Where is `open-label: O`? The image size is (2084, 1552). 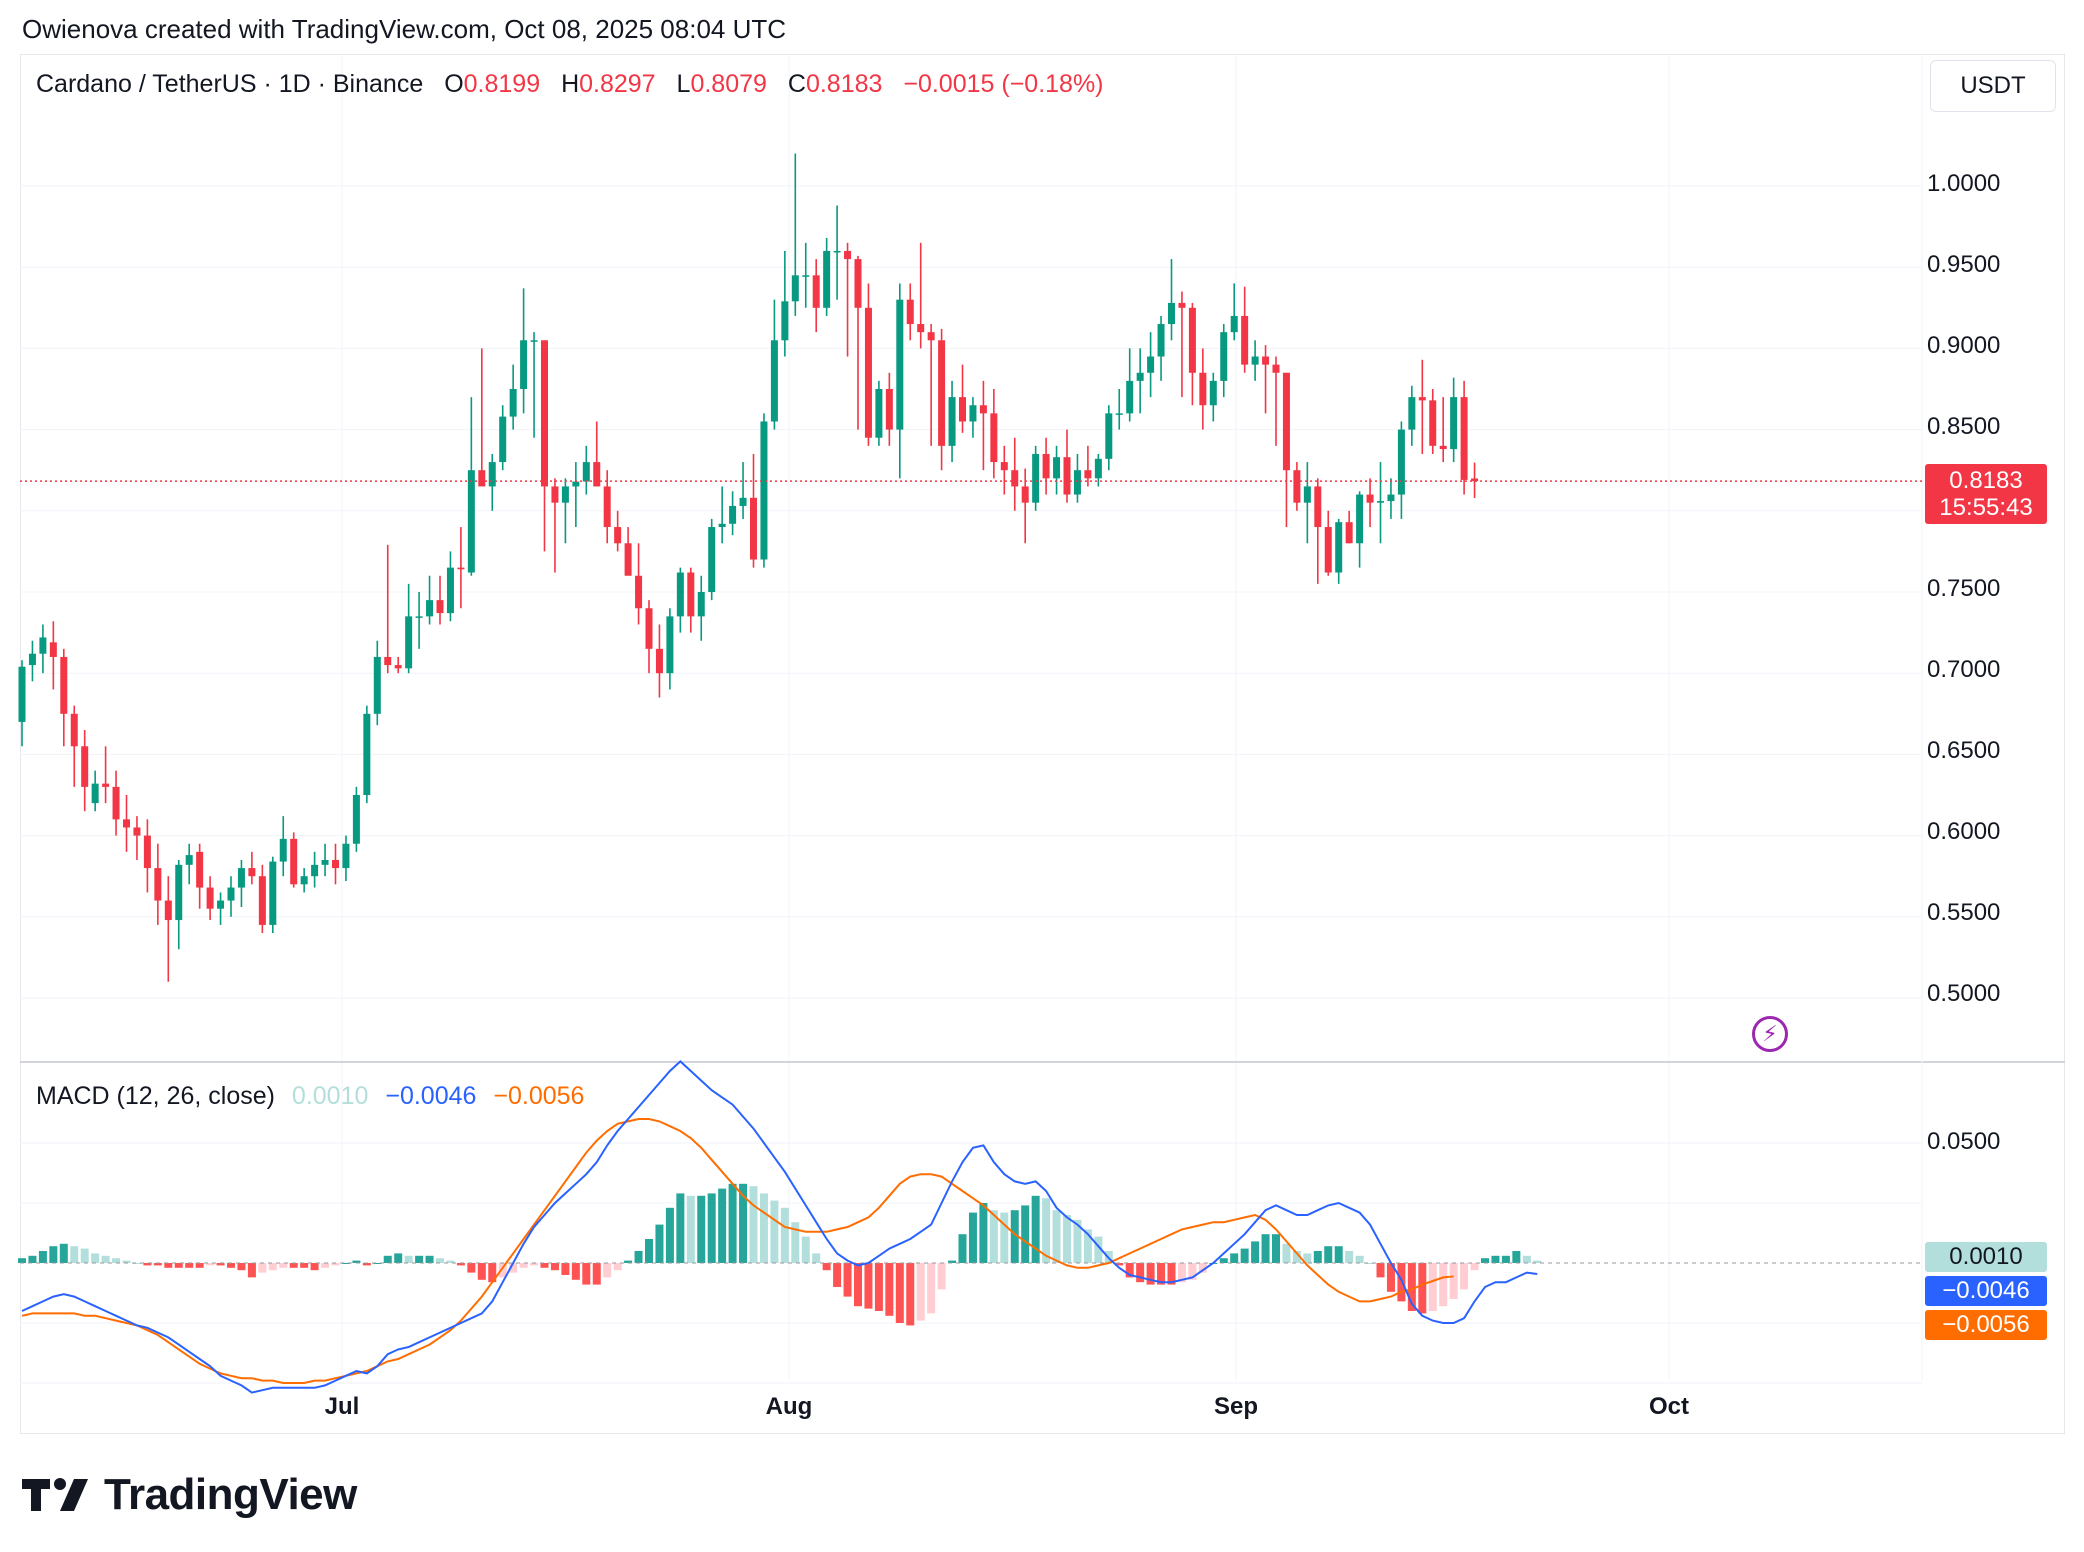
open-label: O is located at coordinates (454, 84).